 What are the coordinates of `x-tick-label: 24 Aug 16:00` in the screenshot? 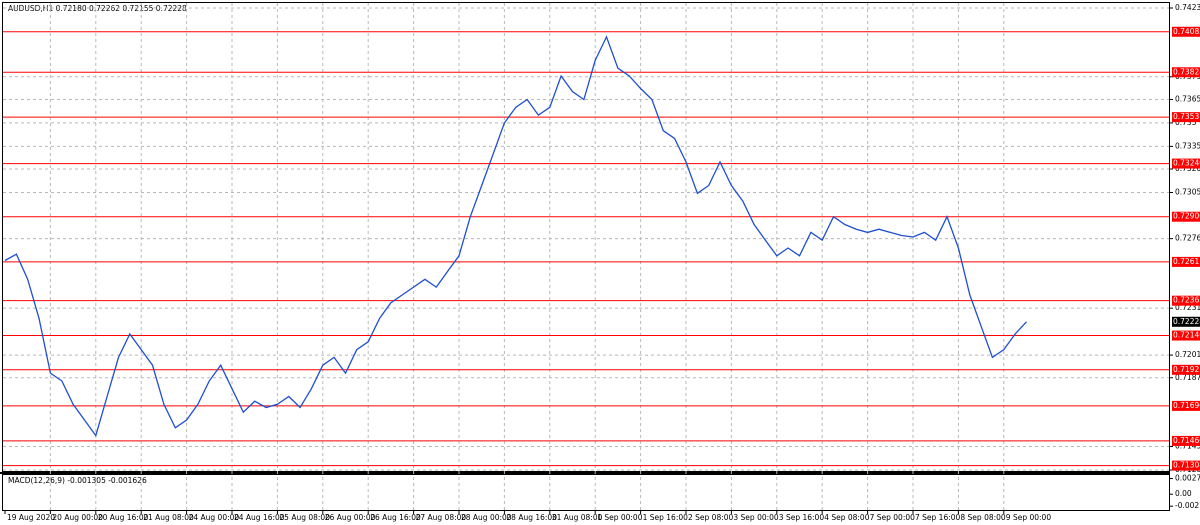 It's located at (259, 517).